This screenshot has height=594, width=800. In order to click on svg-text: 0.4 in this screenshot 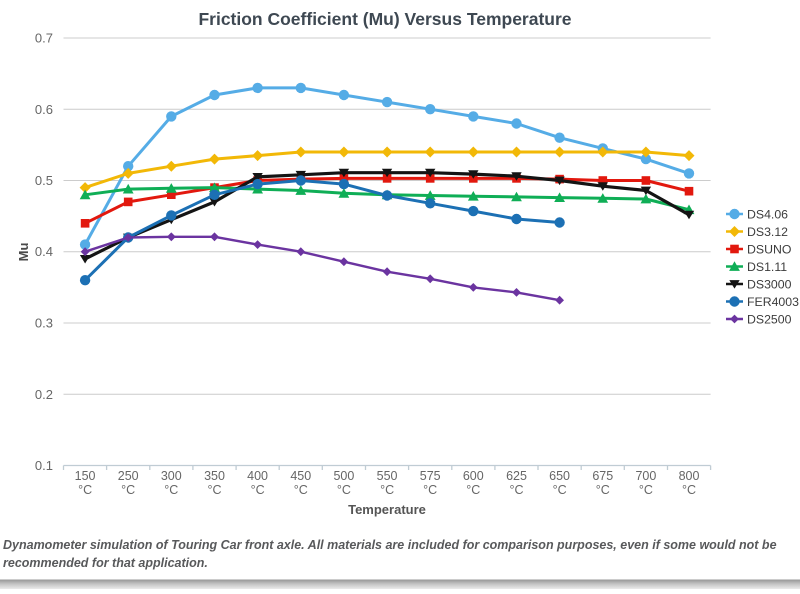, I will do `click(44, 251)`.